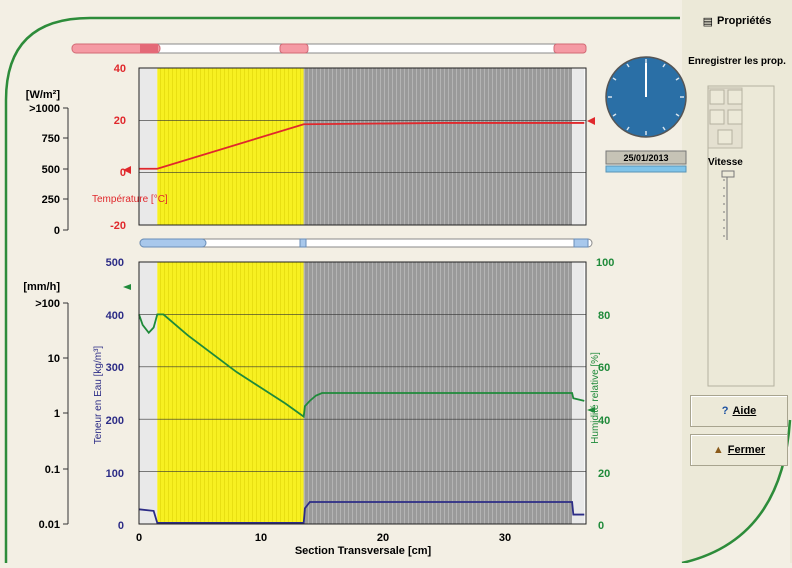  Describe the element at coordinates (717, 117) in the screenshot. I see `nav-down-left-button` at that location.